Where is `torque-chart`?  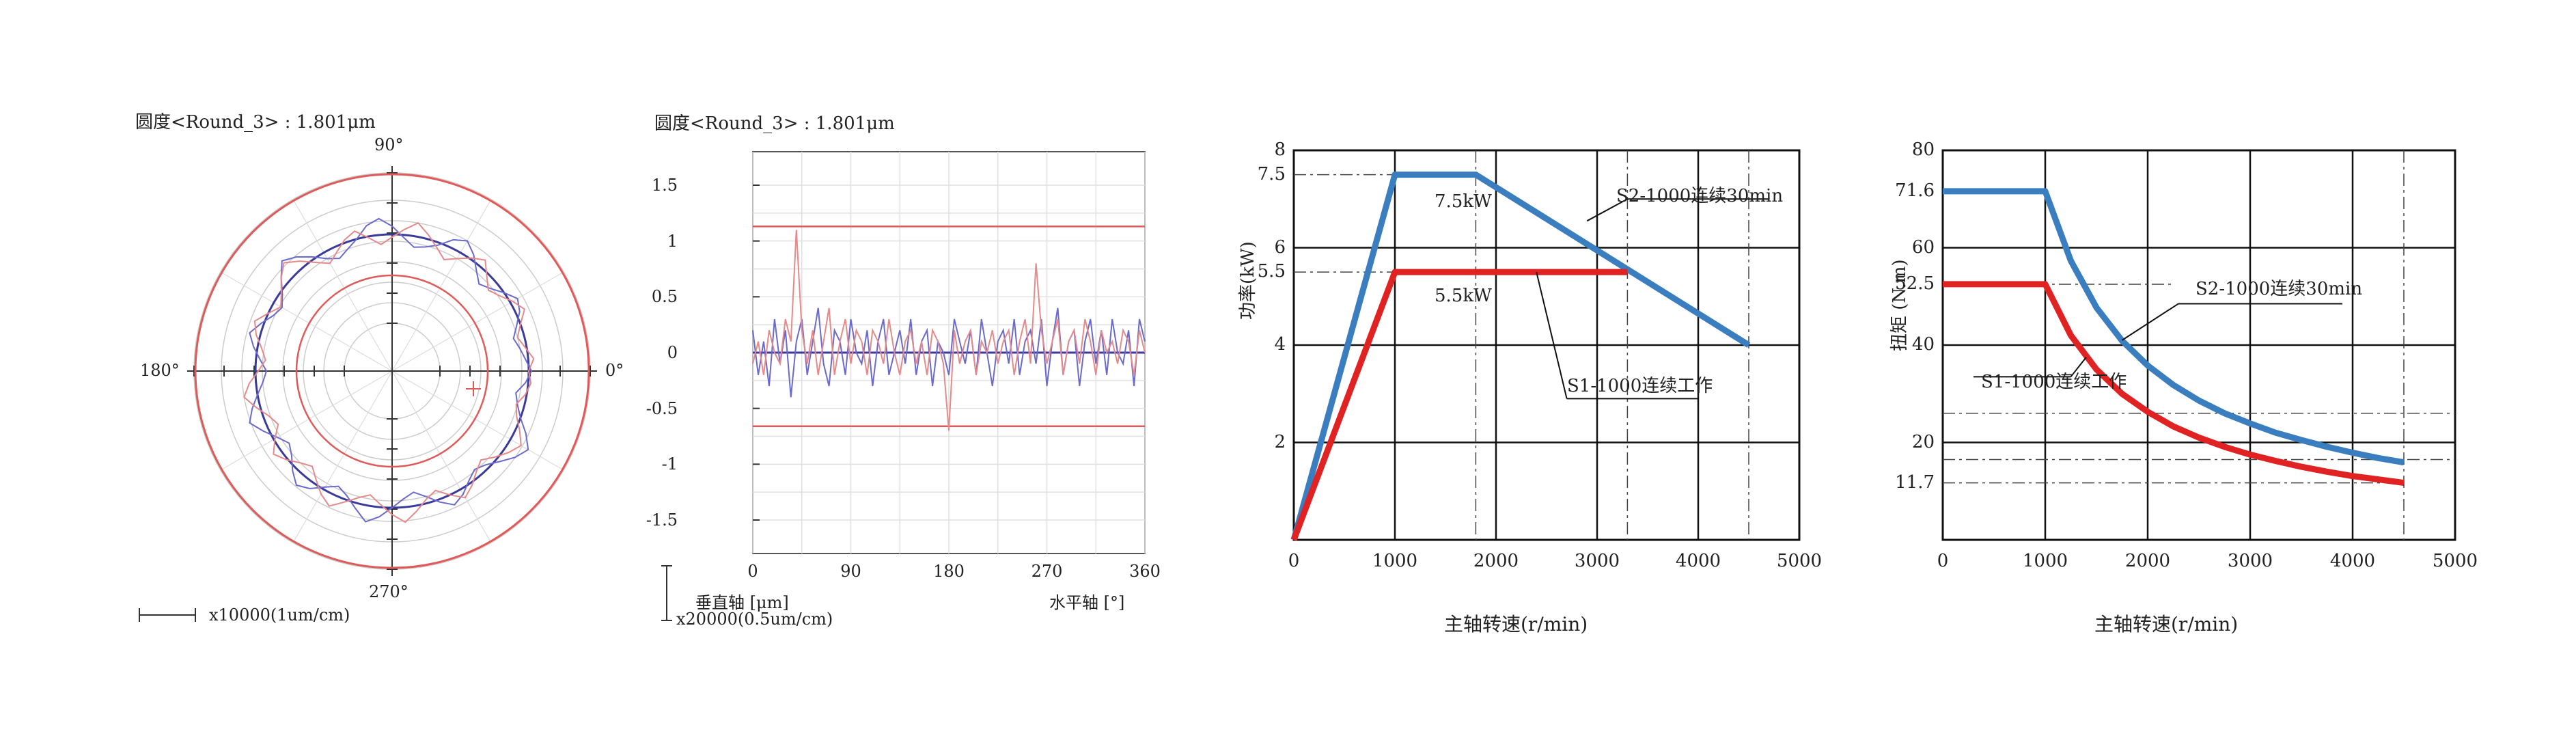
torque-chart is located at coordinates (2198, 345).